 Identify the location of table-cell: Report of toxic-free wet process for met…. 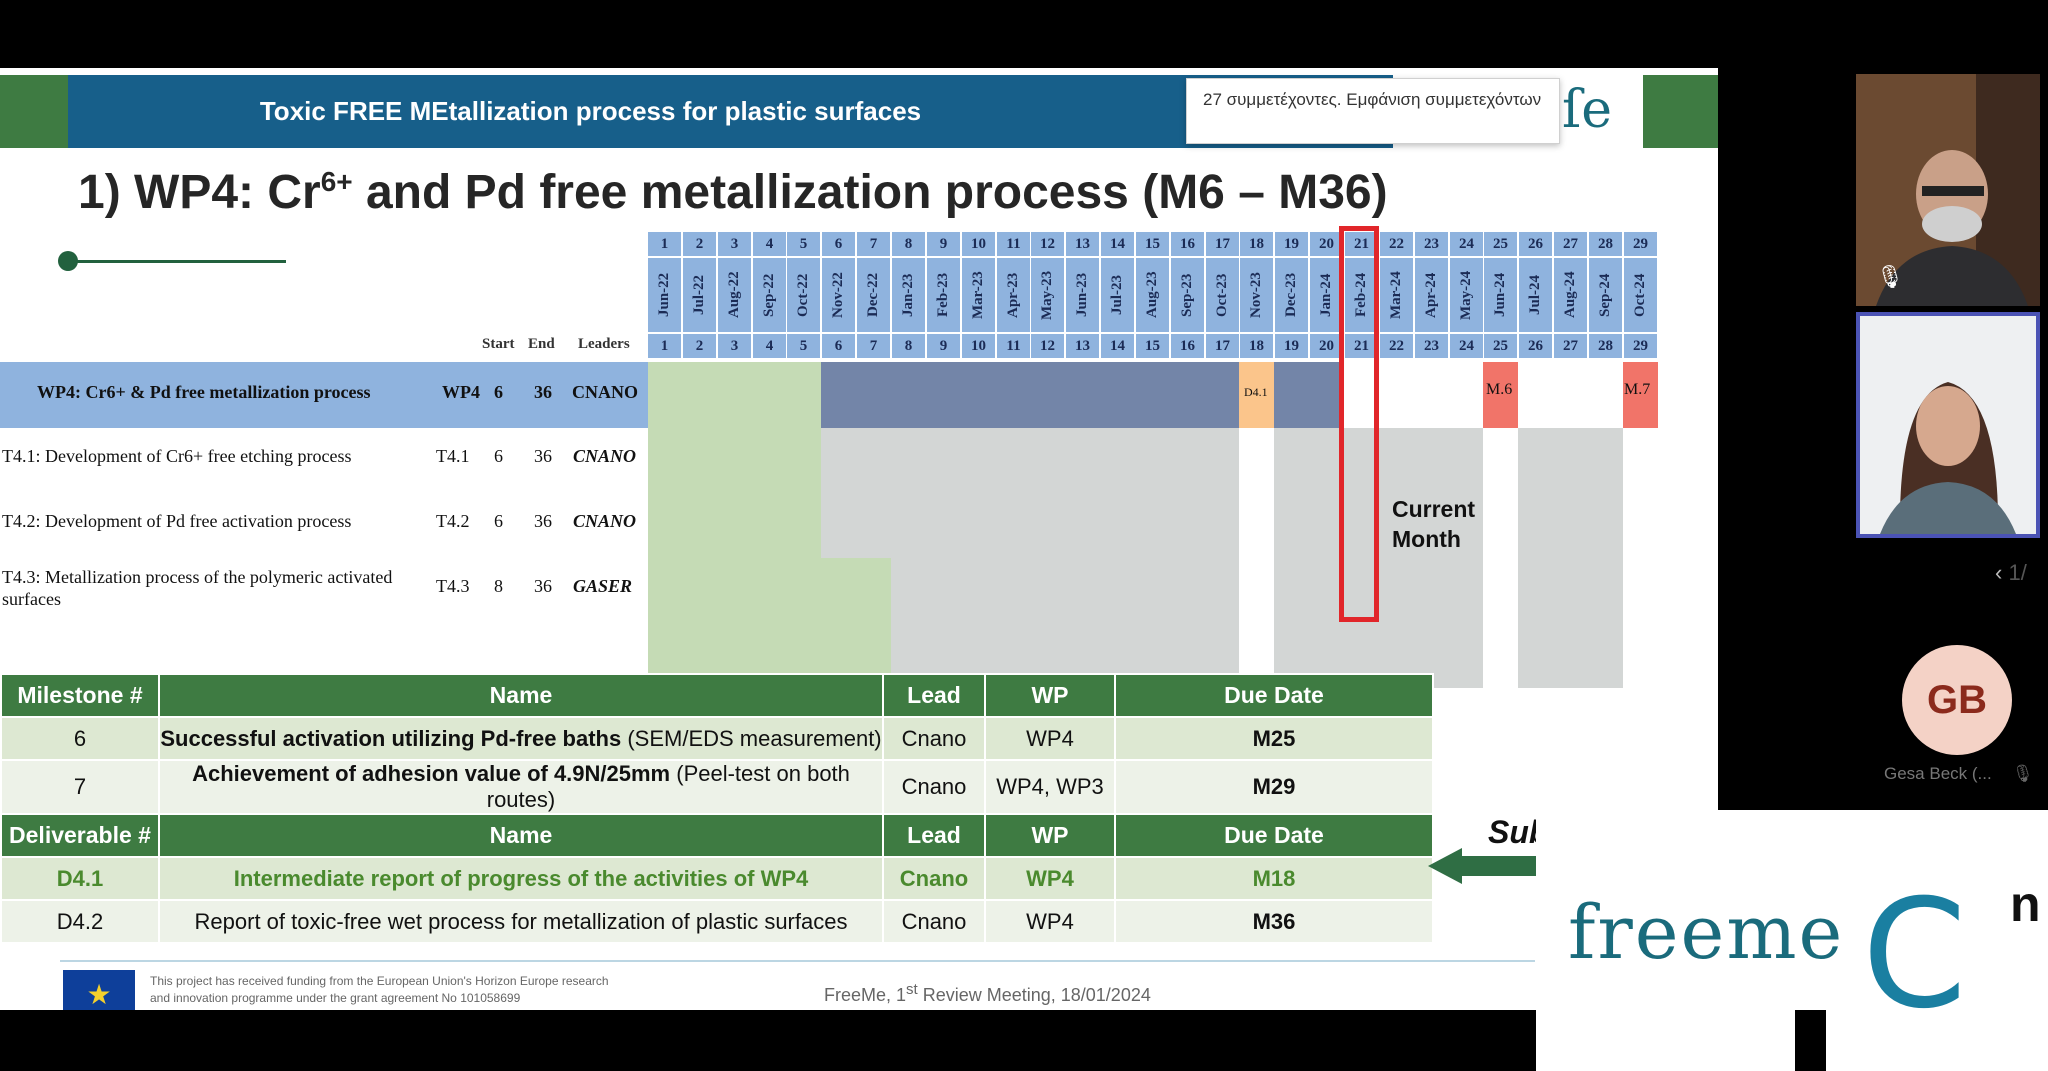
(521, 921).